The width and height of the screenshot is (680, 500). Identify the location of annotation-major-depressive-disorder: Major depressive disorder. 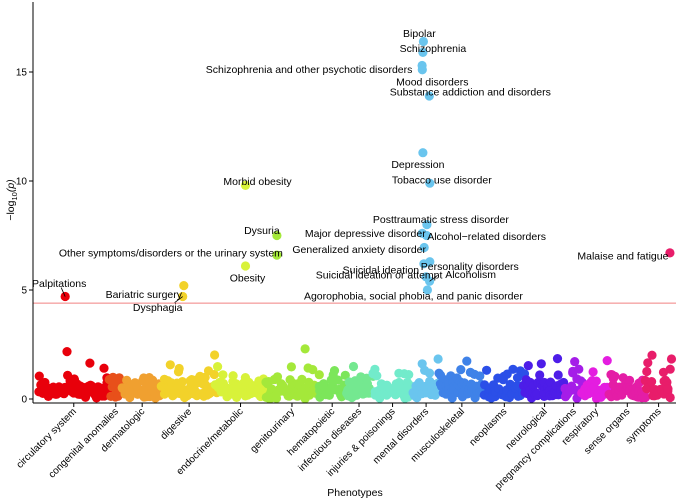
(365, 234).